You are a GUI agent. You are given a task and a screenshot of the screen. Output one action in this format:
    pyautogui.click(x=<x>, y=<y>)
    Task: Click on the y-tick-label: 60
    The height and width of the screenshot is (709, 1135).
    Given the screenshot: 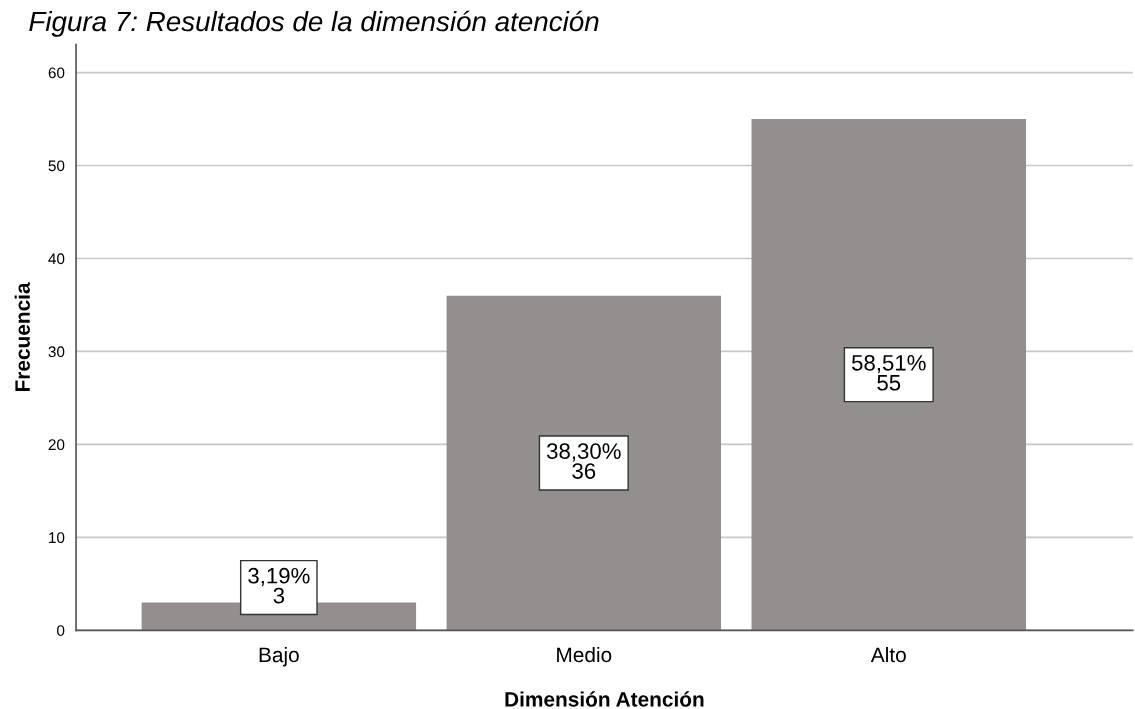 What is the action you would take?
    pyautogui.click(x=56, y=73)
    